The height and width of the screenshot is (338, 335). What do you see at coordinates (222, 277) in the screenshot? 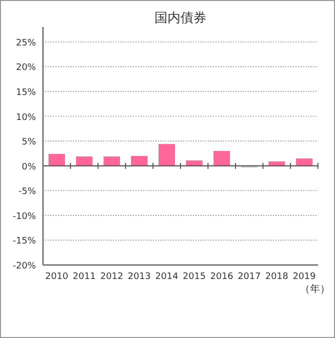
I see `x-tick-label: 2016` at bounding box center [222, 277].